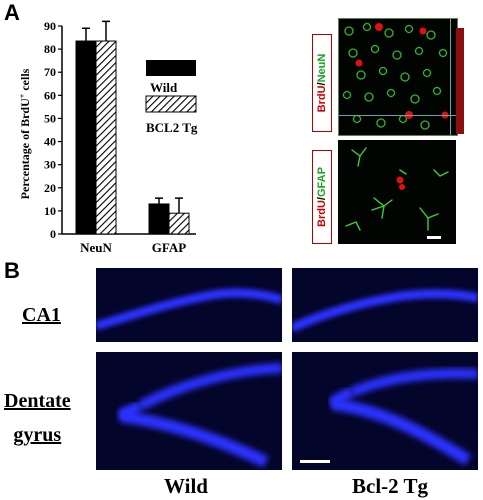 Image resolution: width=483 pixels, height=500 pixels. Describe the element at coordinates (50, 165) in the screenshot. I see `y-tick-label: 30` at that location.